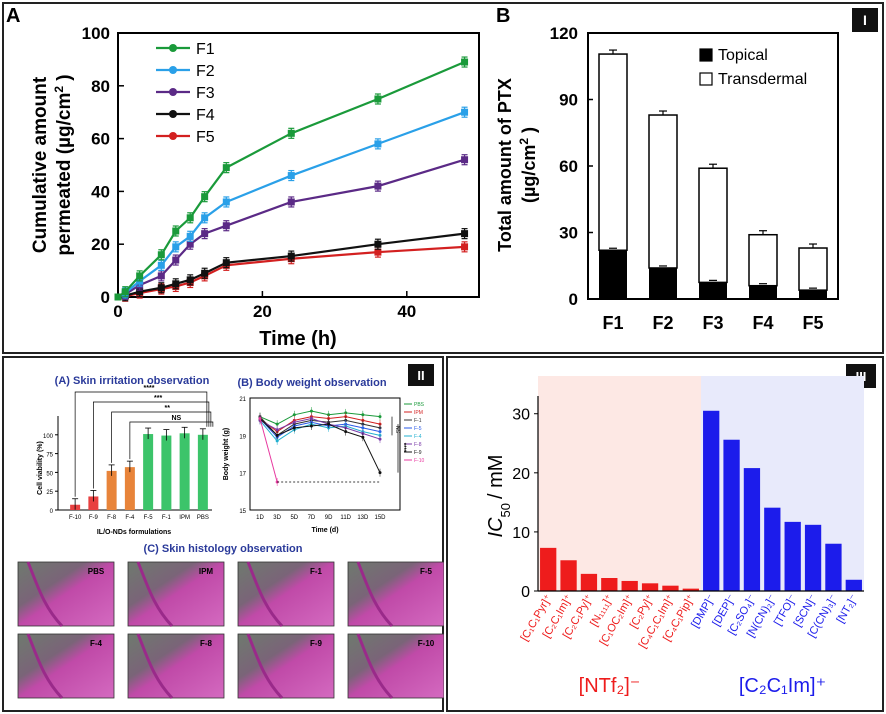  I want to click on histology-label-F-8: F-8, so click(206, 643).